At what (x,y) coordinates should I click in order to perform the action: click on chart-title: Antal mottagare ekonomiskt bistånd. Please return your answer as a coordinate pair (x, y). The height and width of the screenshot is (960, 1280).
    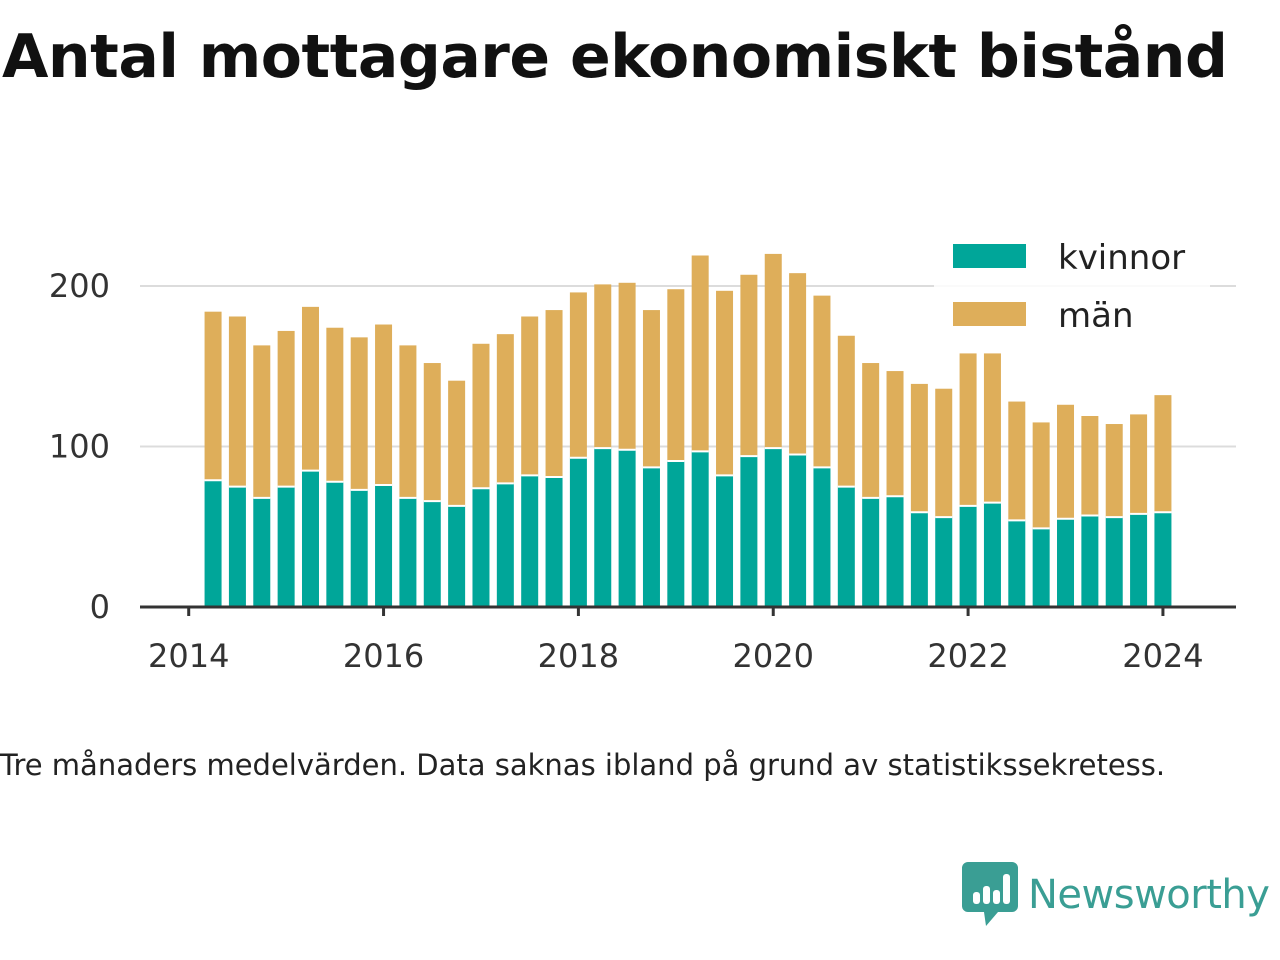
    Looking at the image, I should click on (615, 57).